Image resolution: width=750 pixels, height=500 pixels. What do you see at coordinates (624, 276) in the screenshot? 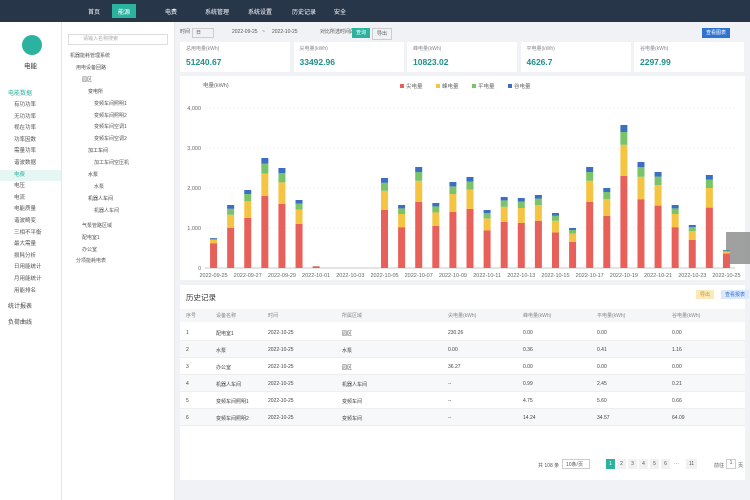
I see `x-tick-label: 2022-10-19` at bounding box center [624, 276].